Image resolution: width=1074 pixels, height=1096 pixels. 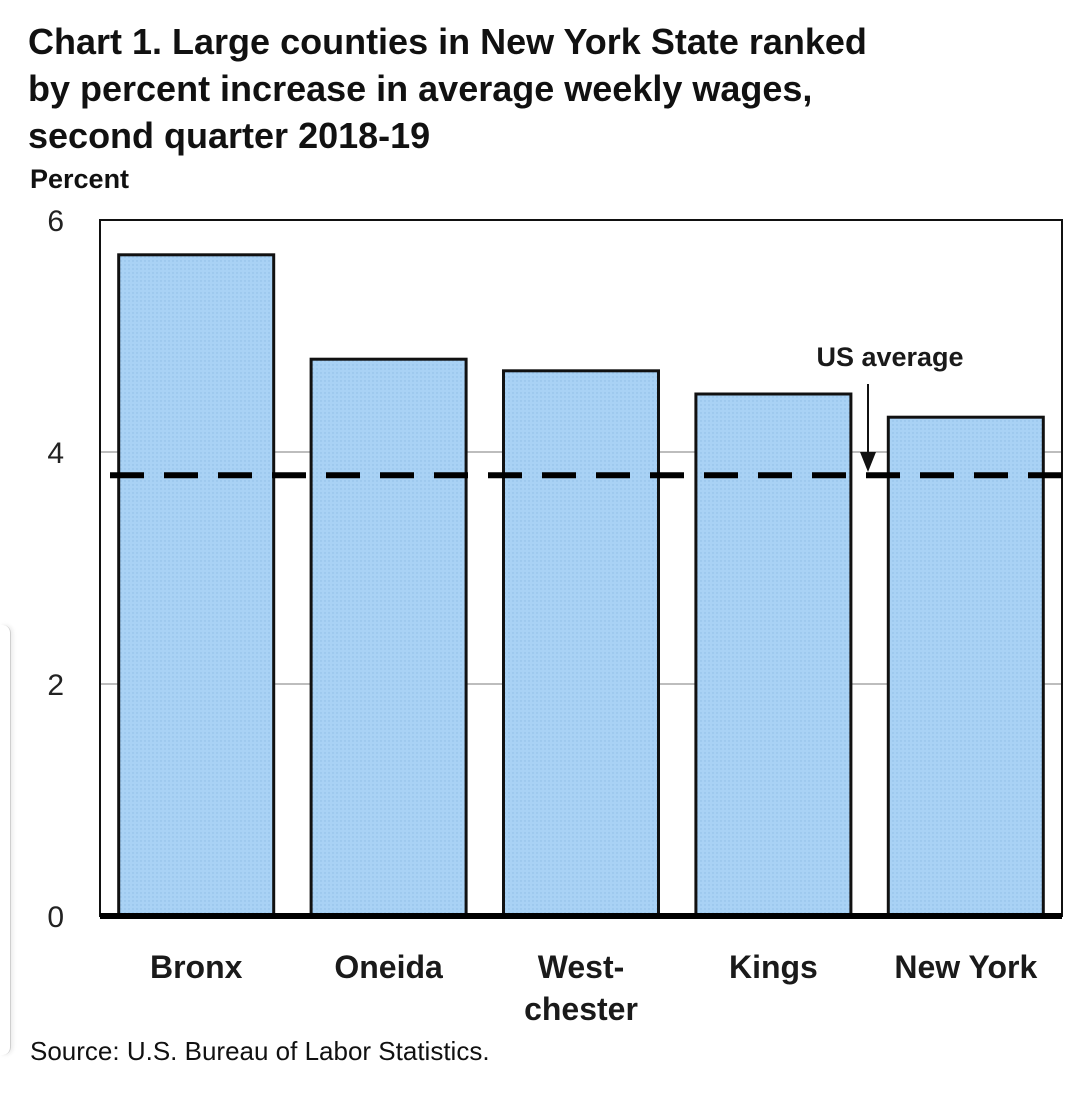 I want to click on y-tick-label: 6, so click(x=55, y=221).